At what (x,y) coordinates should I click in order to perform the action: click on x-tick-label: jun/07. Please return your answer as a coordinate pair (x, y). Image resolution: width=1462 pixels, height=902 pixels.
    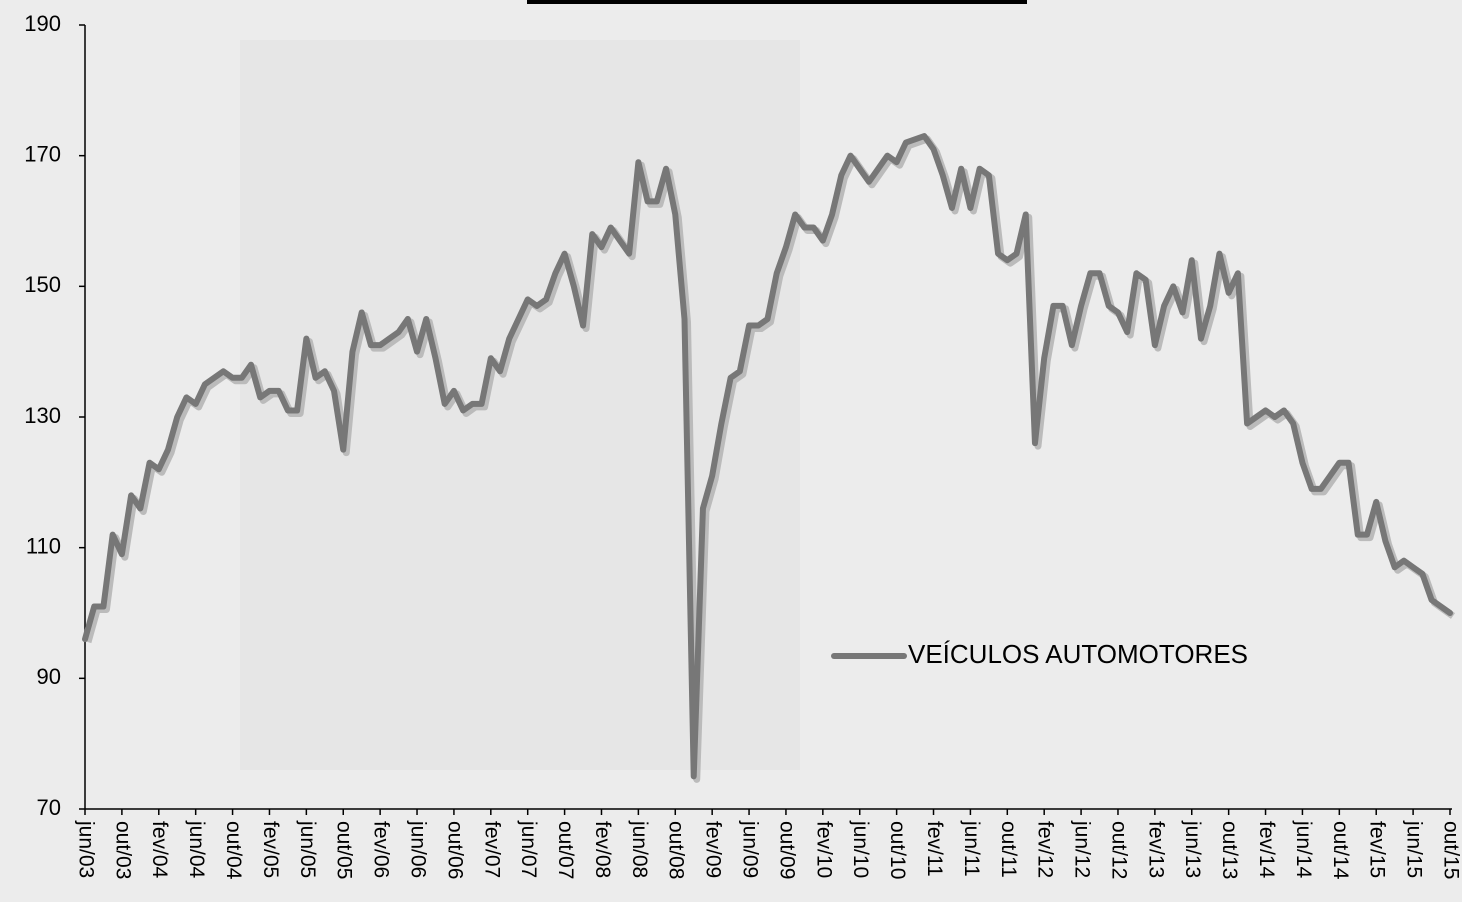
    Looking at the image, I should click on (528, 849).